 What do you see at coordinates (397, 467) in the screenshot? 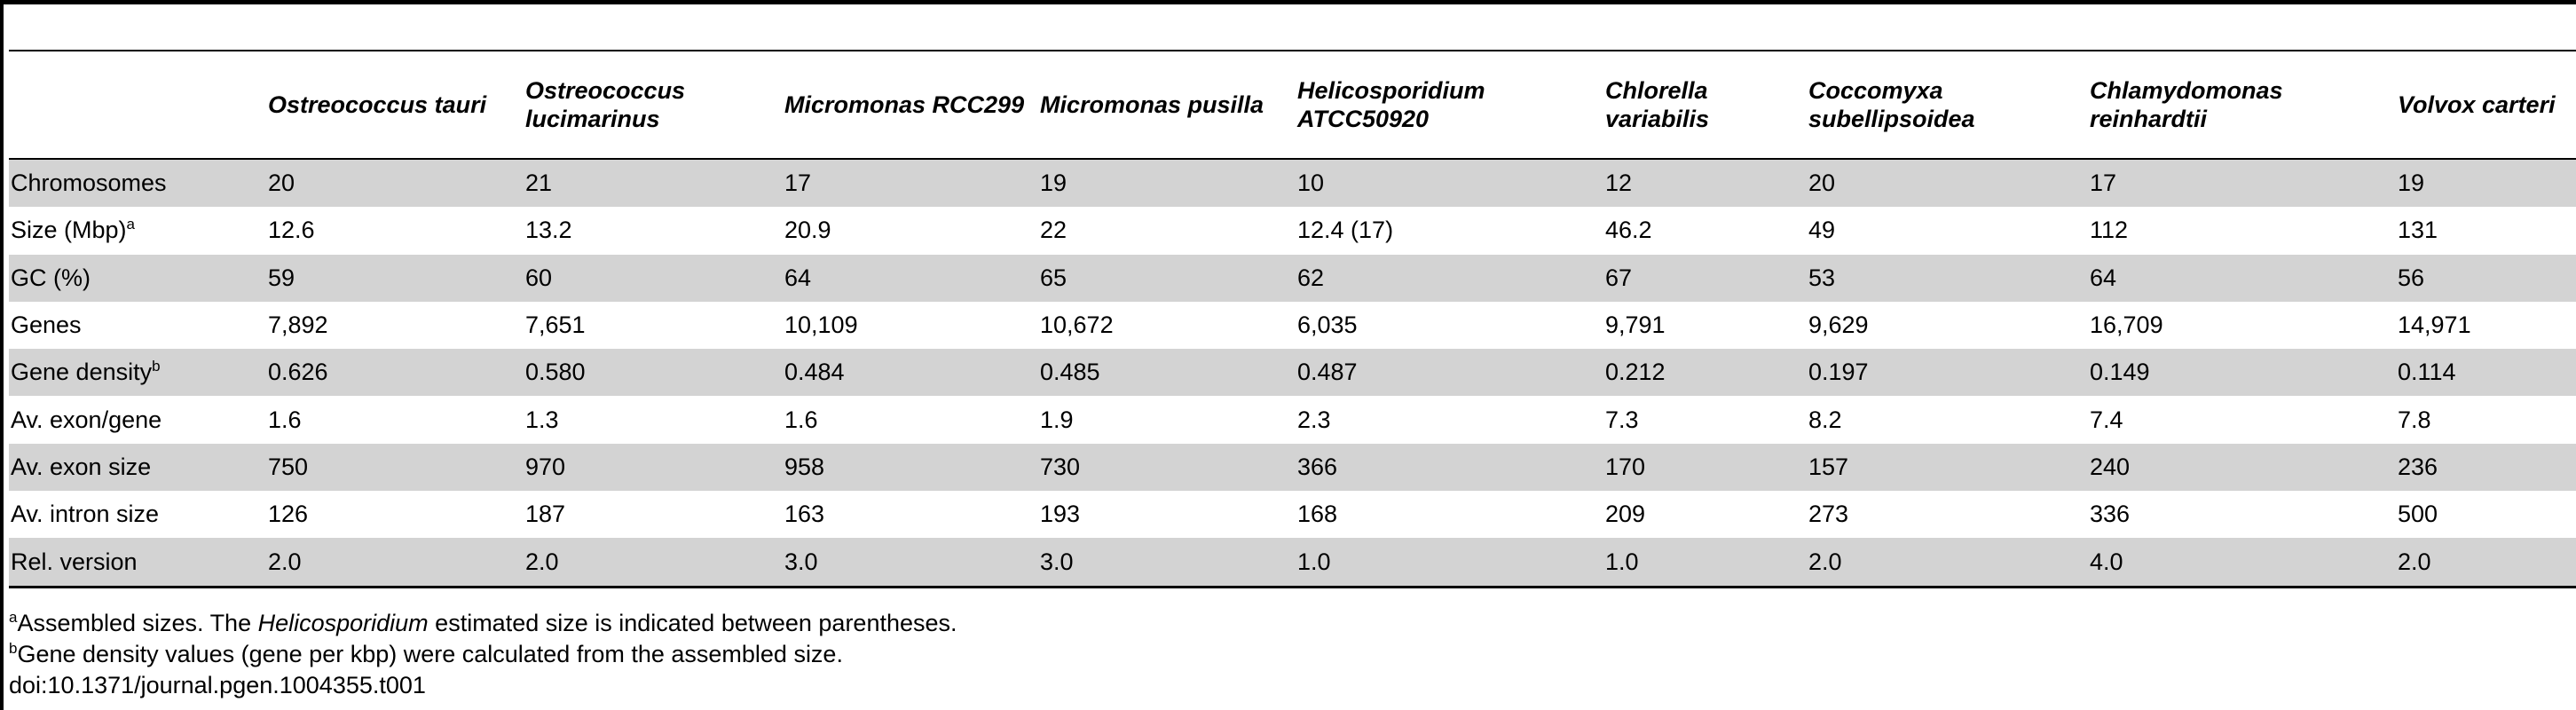
I see `table-cell: 750` at bounding box center [397, 467].